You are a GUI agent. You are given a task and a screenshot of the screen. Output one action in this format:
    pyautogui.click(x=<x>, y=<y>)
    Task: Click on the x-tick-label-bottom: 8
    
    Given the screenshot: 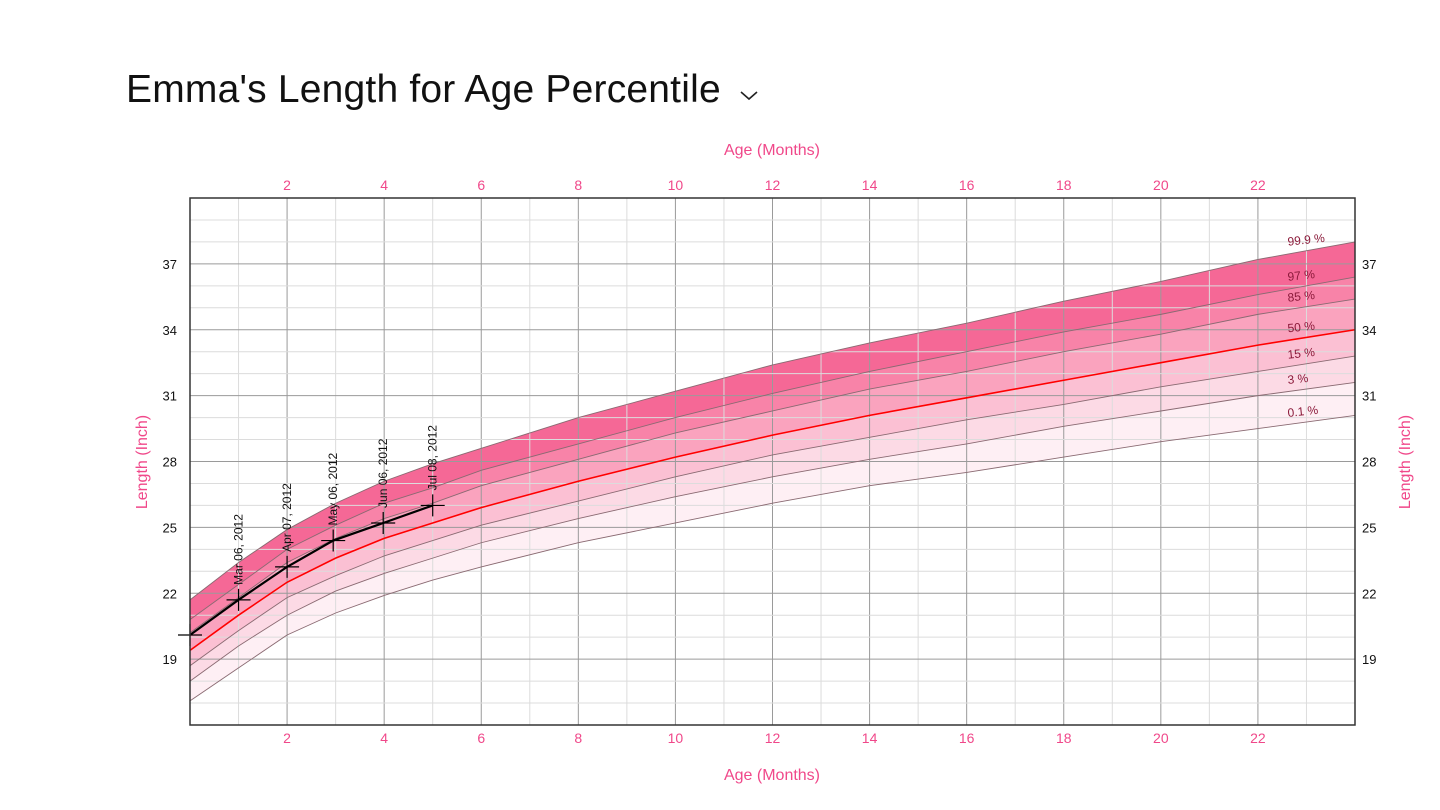 What is the action you would take?
    pyautogui.click(x=578, y=738)
    